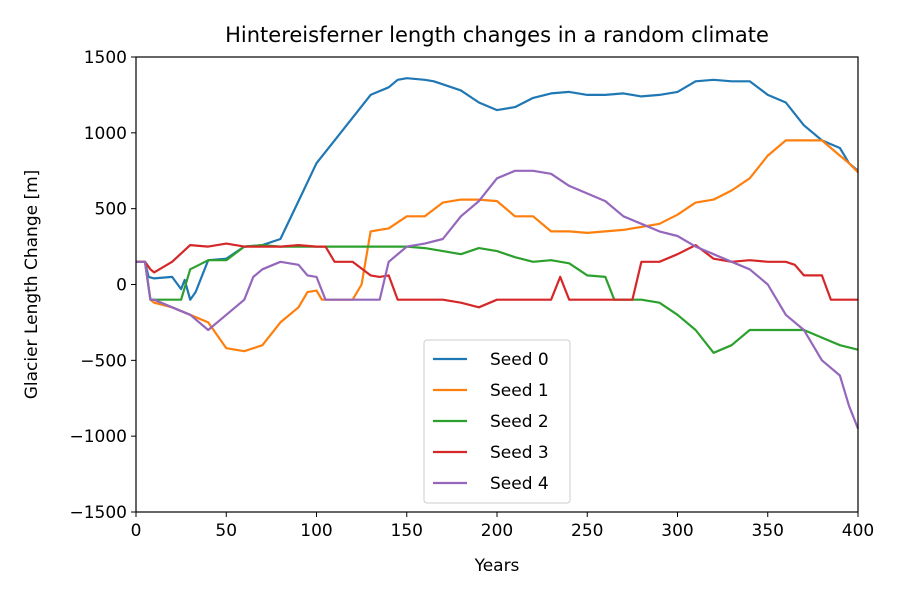 This screenshot has height=600, width=900. I want to click on x-tick-label: 400, so click(858, 531).